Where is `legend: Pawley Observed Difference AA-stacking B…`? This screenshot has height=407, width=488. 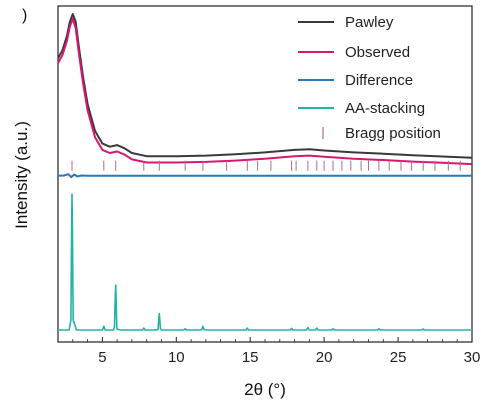 legend: Pawley Observed Difference AA-stacking B… is located at coordinates (369, 78).